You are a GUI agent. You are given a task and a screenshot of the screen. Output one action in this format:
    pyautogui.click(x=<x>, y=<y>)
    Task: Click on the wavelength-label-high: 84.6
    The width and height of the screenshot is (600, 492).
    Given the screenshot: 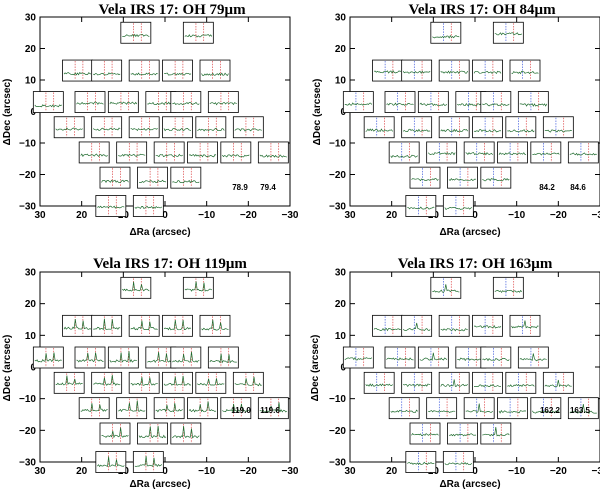 What is the action you would take?
    pyautogui.click(x=578, y=187)
    